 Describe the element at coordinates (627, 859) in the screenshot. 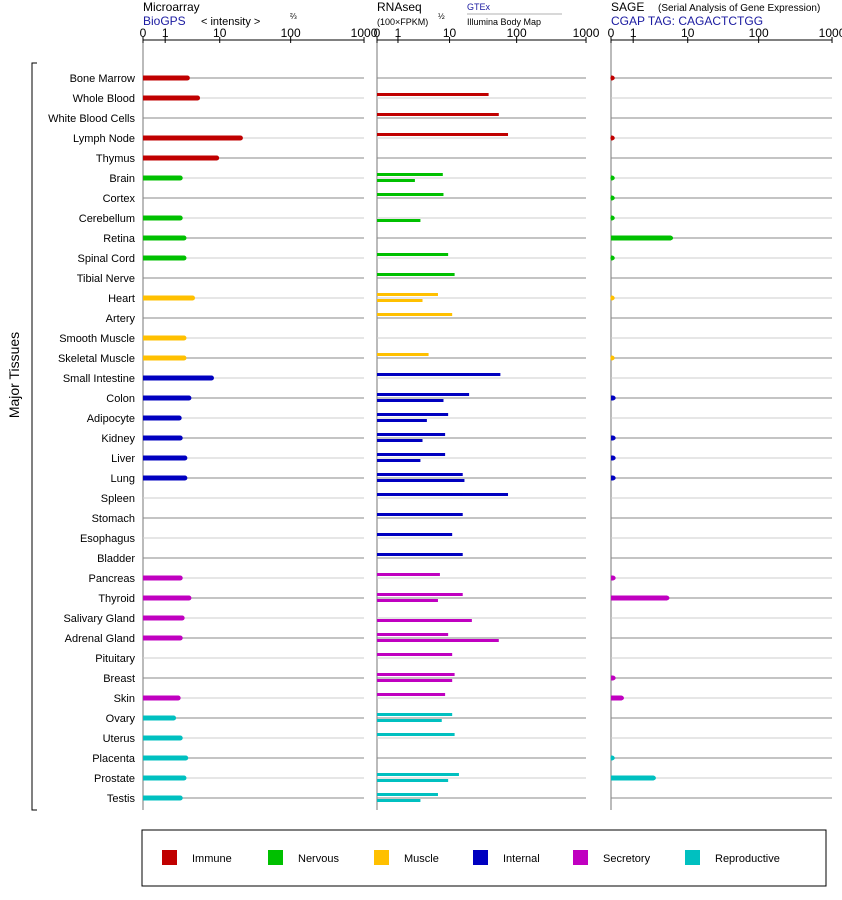

I see `legend-label: Secretory` at that location.